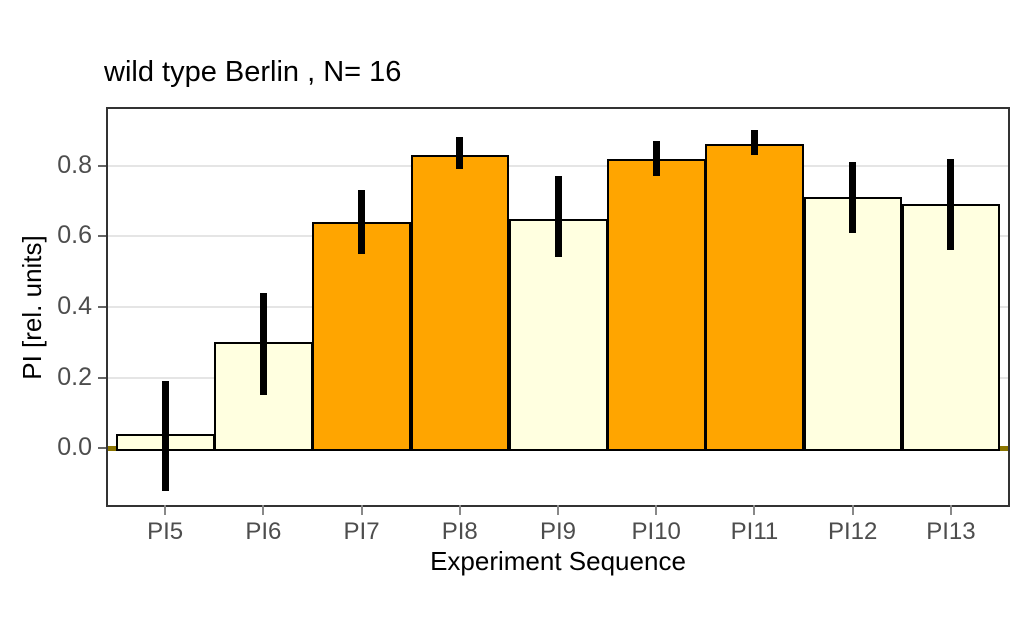 Image resolution: width=1024 pixels, height=640 pixels. What do you see at coordinates (74, 376) in the screenshot?
I see `y-tick-label: 0.2` at bounding box center [74, 376].